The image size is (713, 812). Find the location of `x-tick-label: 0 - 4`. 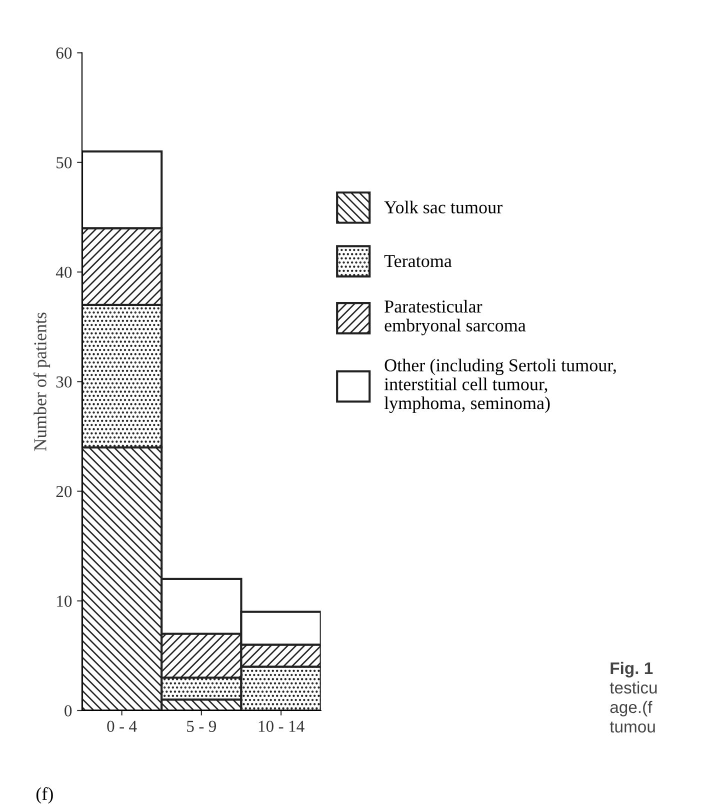

x-tick-label: 0 - 4 is located at coordinates (122, 726).